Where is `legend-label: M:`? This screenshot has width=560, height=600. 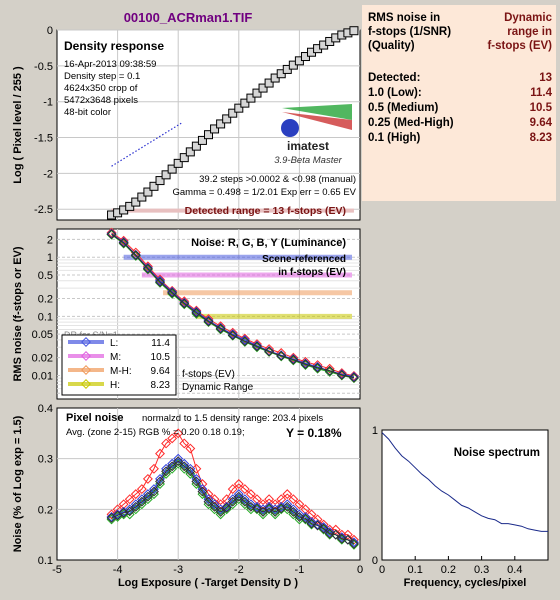
legend-label: M: is located at coordinates (115, 357).